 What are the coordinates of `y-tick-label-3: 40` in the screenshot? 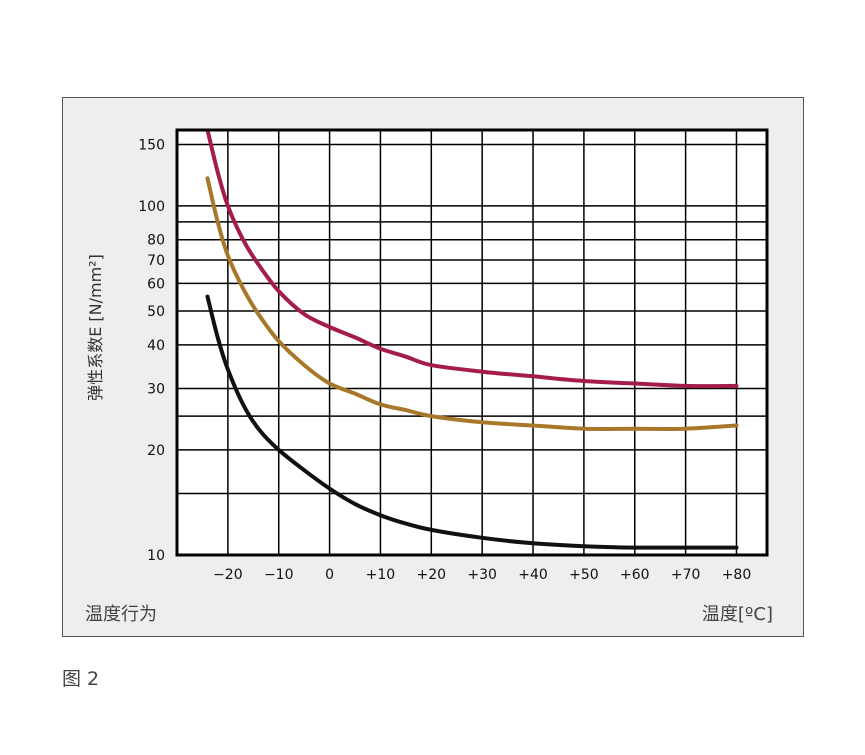 It's located at (156, 346).